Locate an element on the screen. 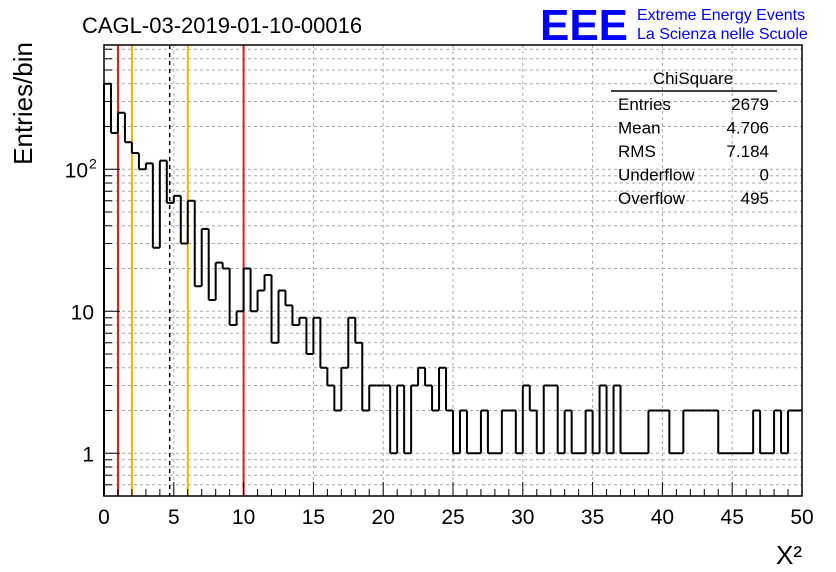 Image resolution: width=836 pixels, height=572 pixels. x-tick-label: 35 is located at coordinates (592, 517).